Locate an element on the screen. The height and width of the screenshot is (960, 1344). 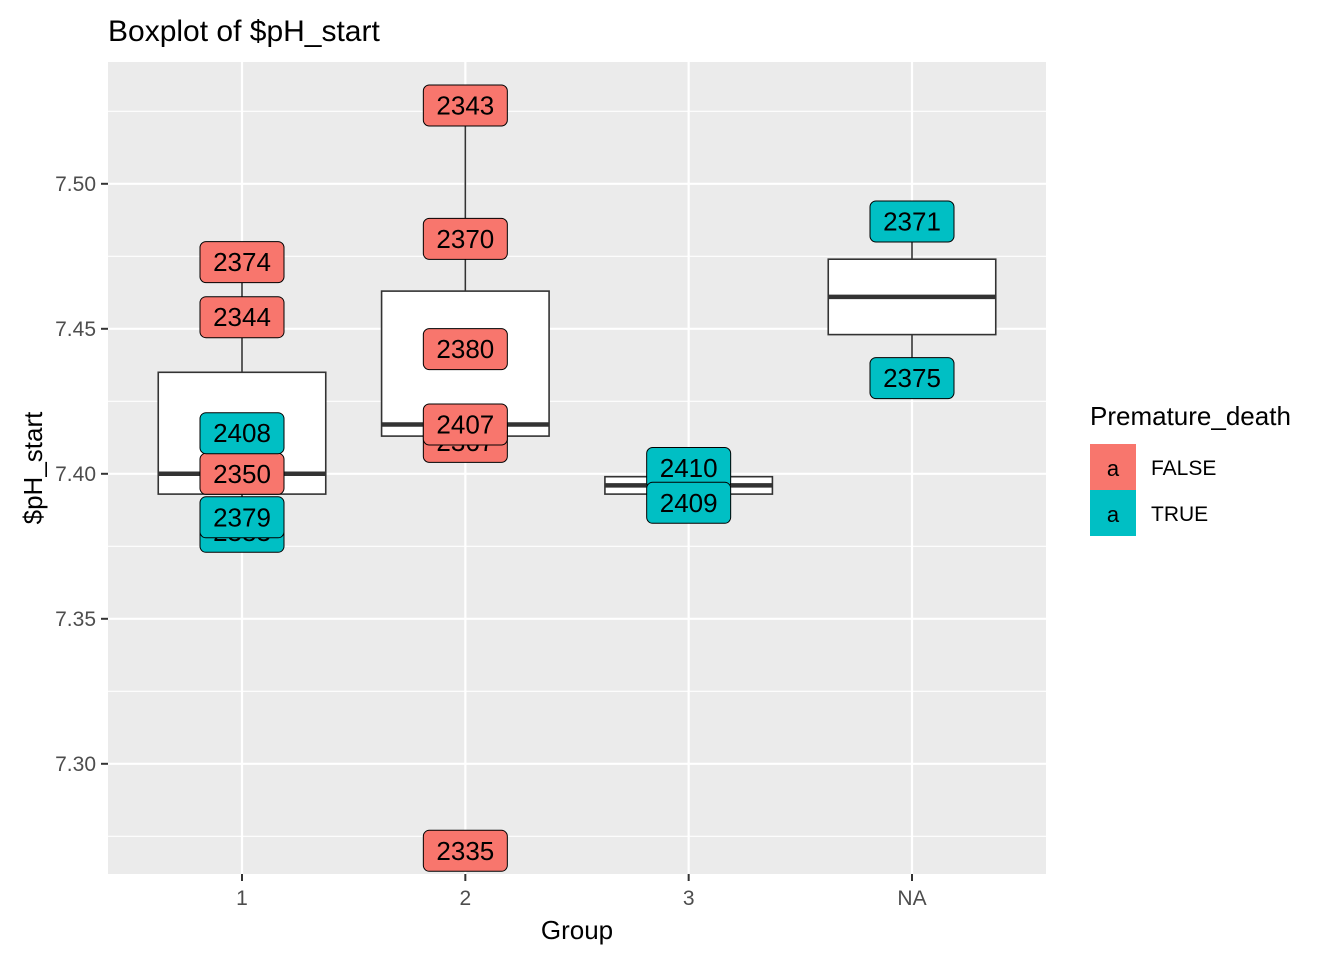
label-text: 2408 is located at coordinates (242, 433).